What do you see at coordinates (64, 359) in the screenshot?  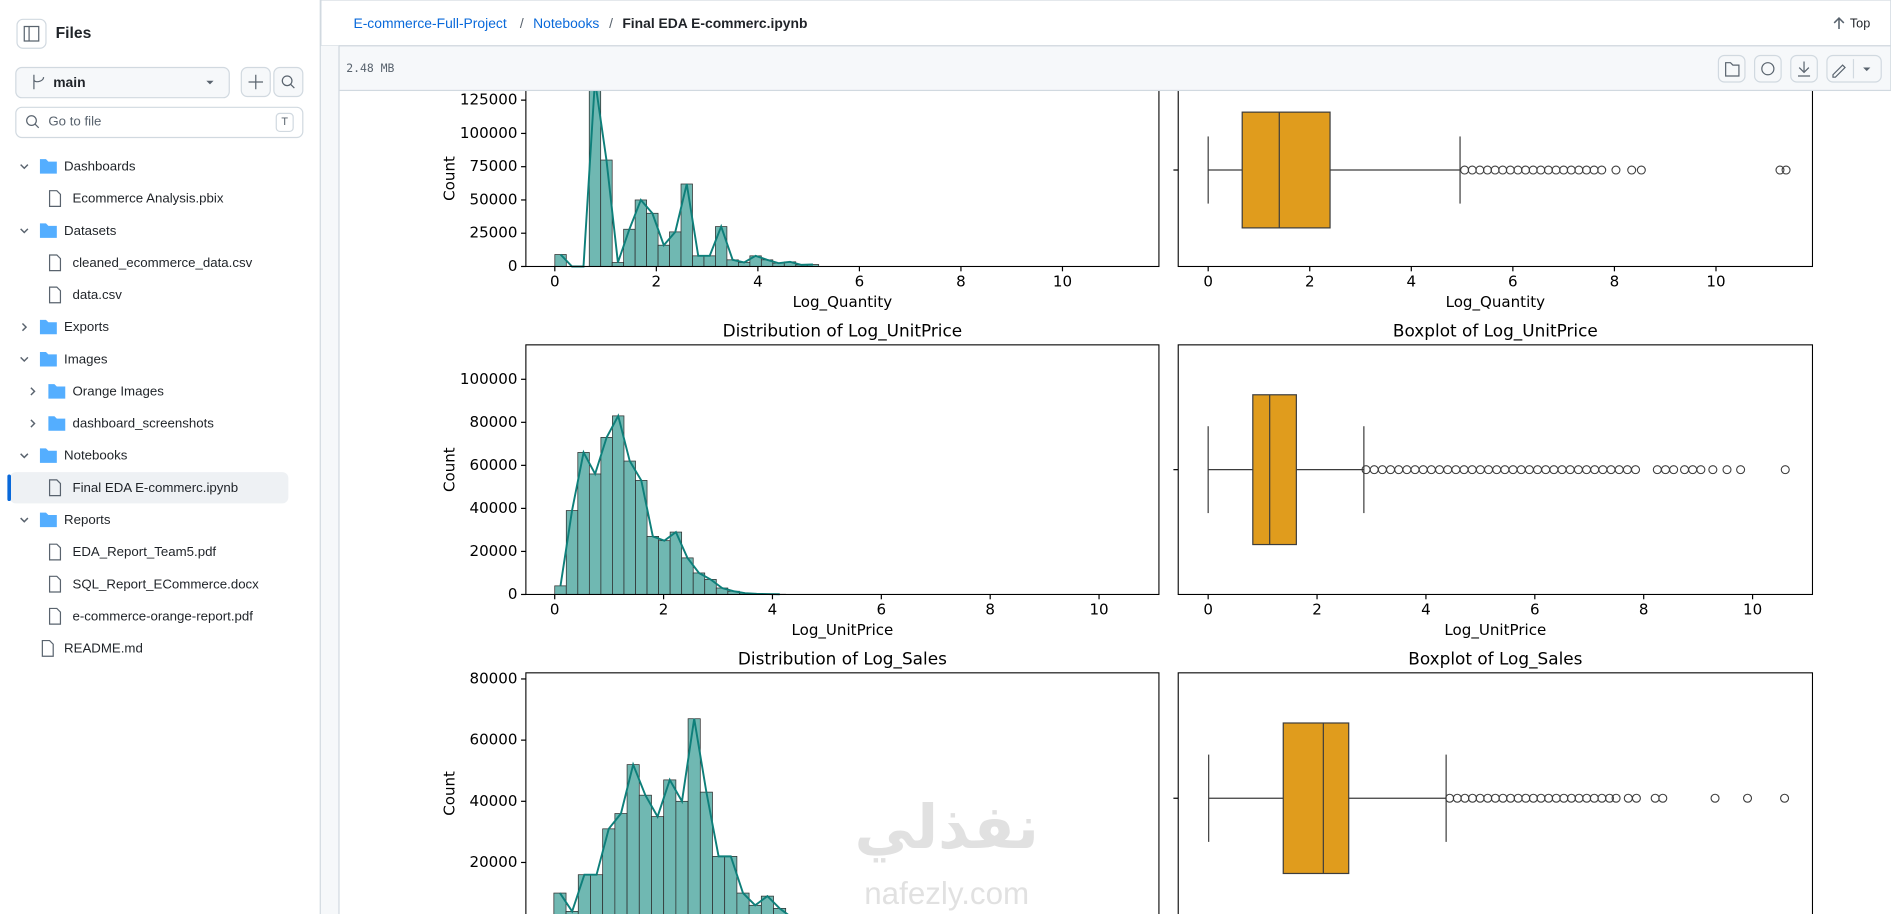 I see `tree-row: Images` at bounding box center [64, 359].